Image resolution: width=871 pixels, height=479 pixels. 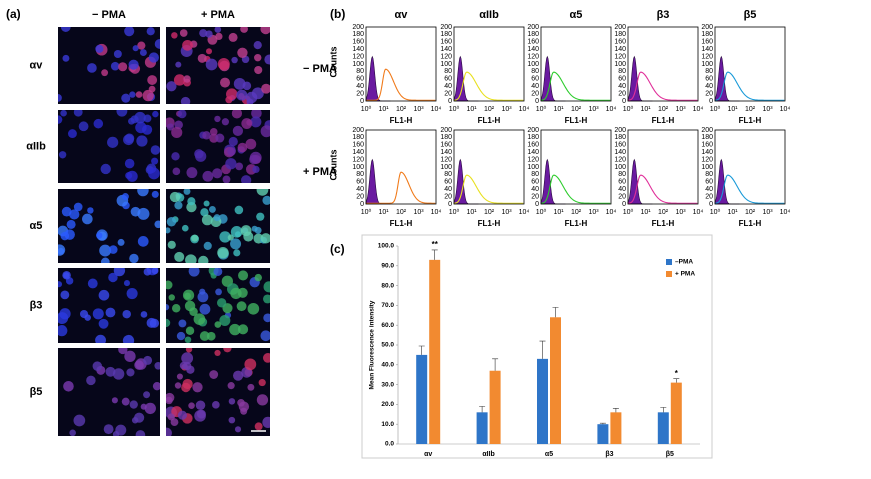 I want to click on y-tick-label: 90.0, so click(x=387, y=266).